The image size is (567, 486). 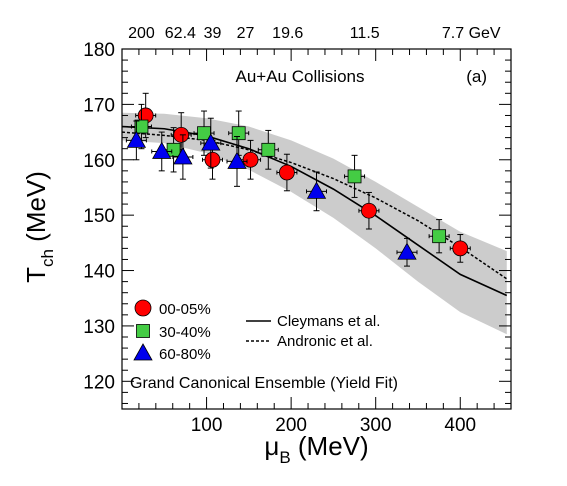 What do you see at coordinates (141, 33) in the screenshot?
I see `top-energy-label: 200` at bounding box center [141, 33].